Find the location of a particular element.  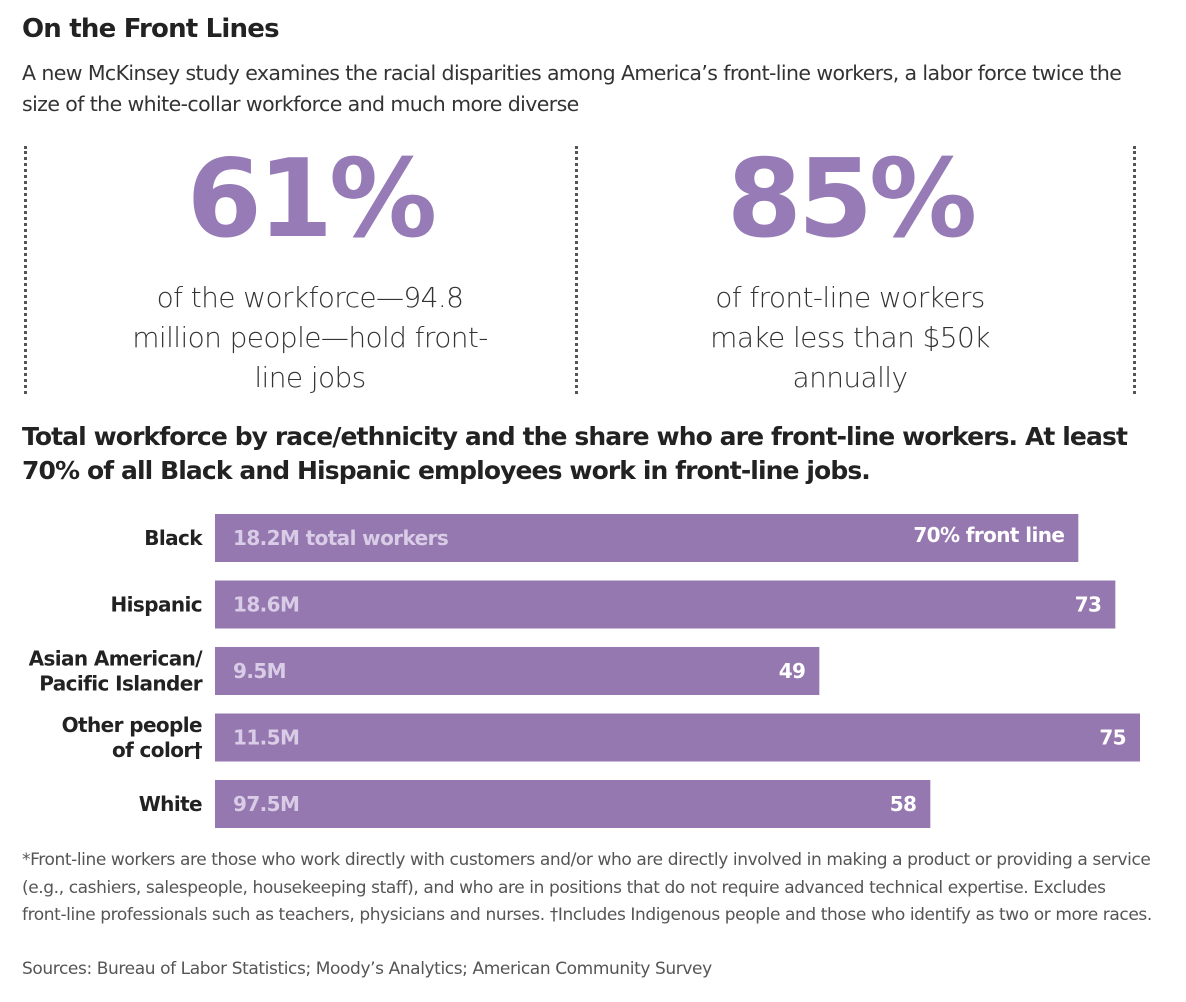

front-line-share-label: 73 is located at coordinates (1088, 605).